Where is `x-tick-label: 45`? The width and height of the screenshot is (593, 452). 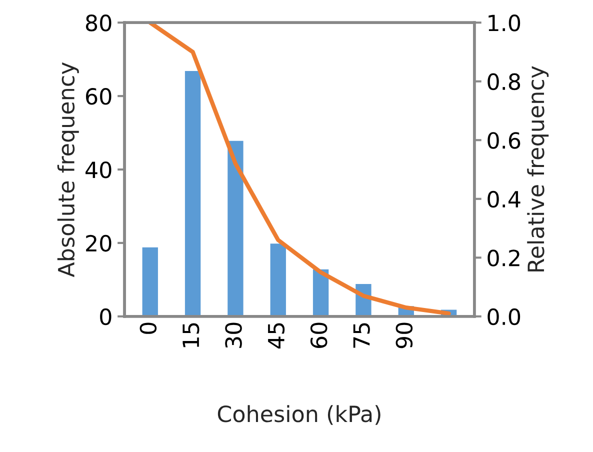
x-tick-label: 45 is located at coordinates (276, 335).